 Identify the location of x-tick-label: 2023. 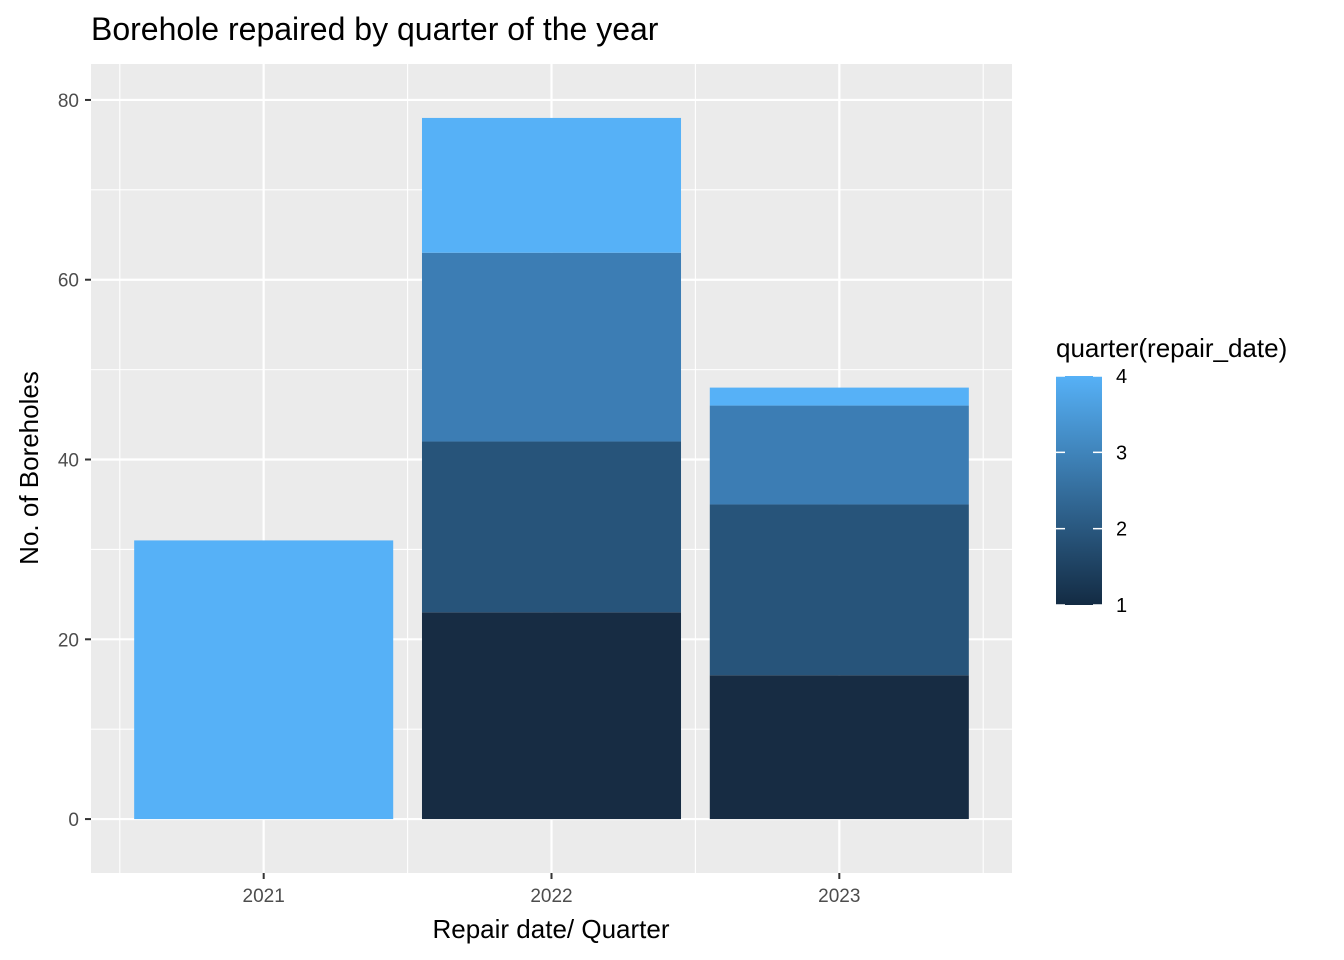
(839, 896).